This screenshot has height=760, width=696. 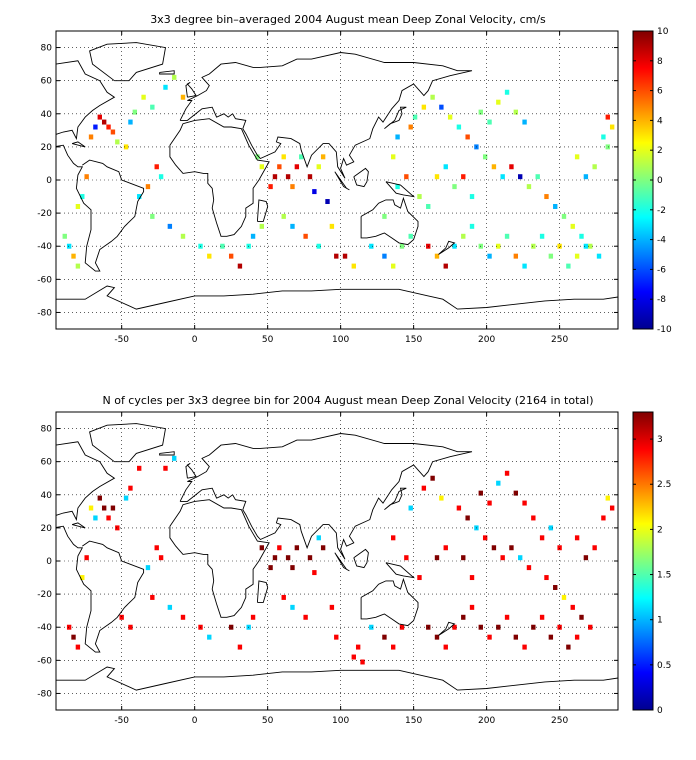 I want to click on y-tick-label: -20, so click(x=44, y=214).